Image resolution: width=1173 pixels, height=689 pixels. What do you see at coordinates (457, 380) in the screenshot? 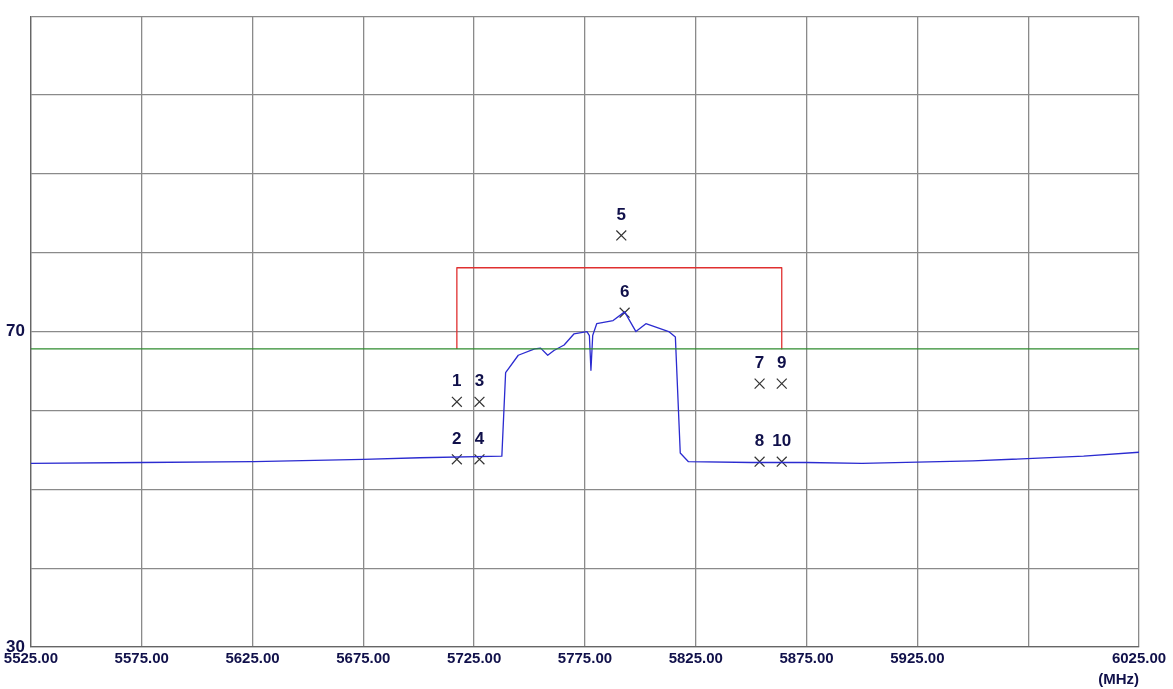
I see `annotation: 1` at bounding box center [457, 380].